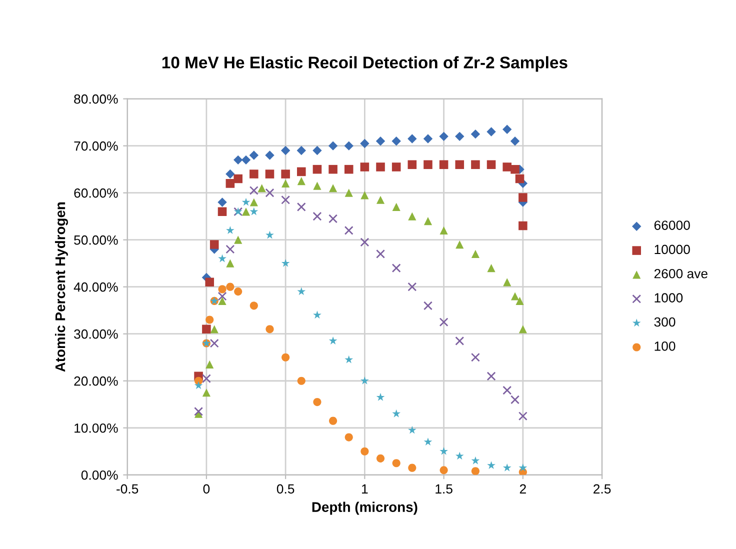  I want to click on y-tick-label: 40.00%, so click(96, 287).